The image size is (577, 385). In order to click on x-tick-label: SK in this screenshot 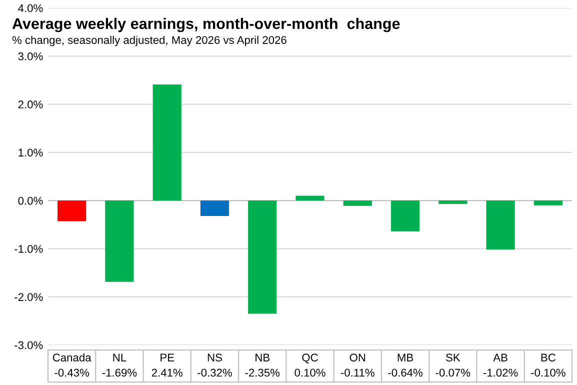, I will do `click(453, 358)`.